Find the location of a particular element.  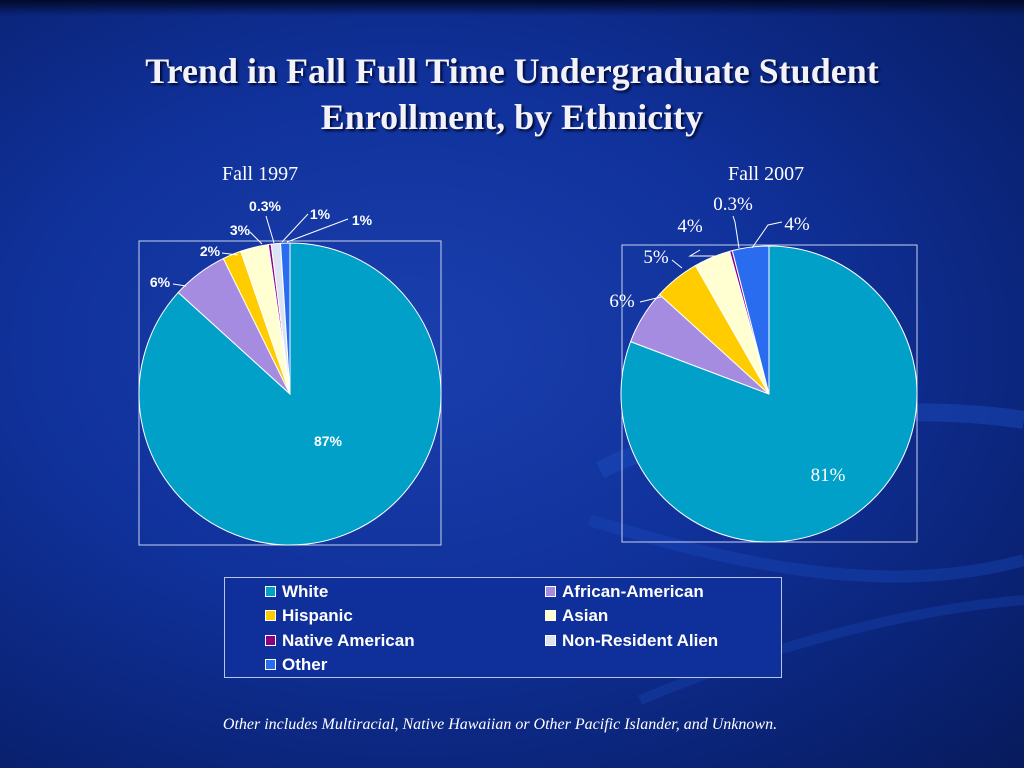

pie-2007-label-other: 4% is located at coordinates (797, 224).